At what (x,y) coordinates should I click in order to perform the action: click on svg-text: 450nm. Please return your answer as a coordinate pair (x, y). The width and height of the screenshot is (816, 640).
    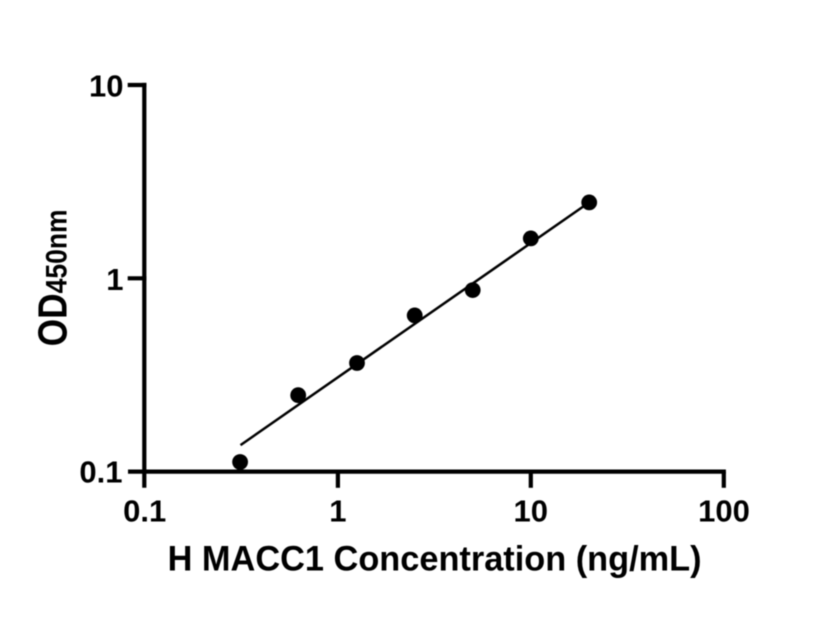
    Looking at the image, I should click on (56, 251).